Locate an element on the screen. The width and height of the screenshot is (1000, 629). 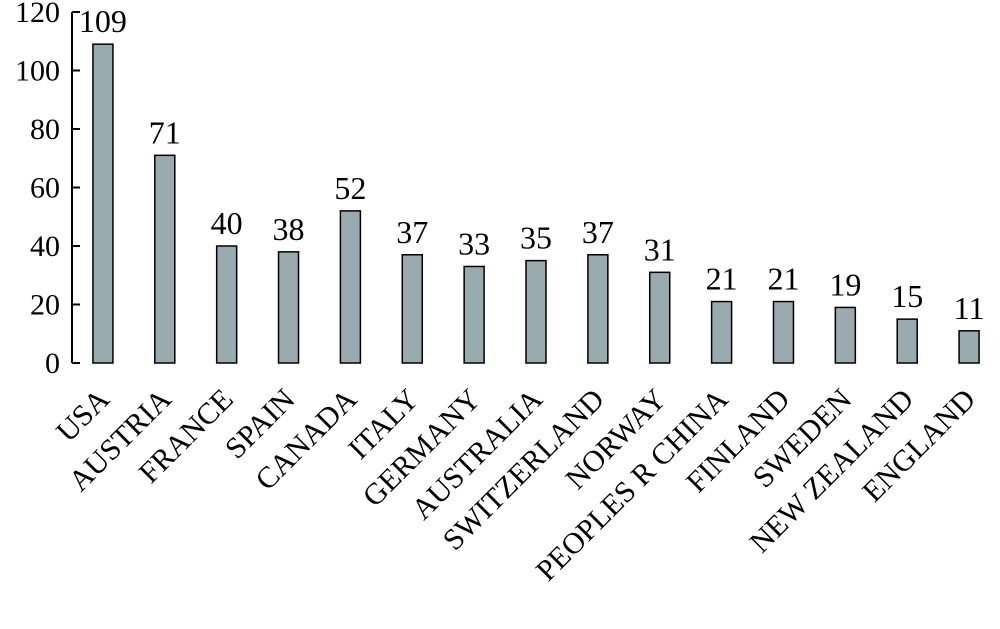
y-tick-label: 40 is located at coordinates (45, 246).